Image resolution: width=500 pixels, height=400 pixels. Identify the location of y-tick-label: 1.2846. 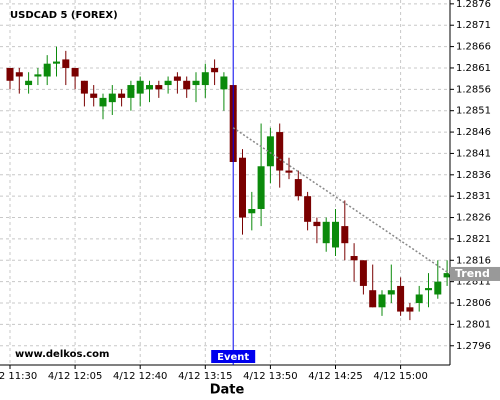
(473, 132).